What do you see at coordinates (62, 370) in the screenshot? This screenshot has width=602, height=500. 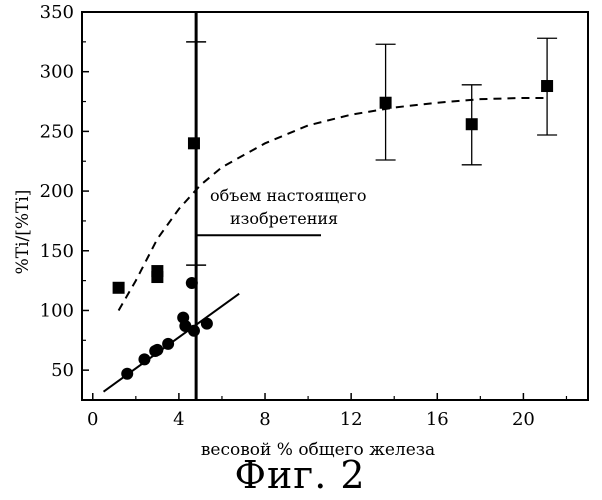 I see `y-tick-label: 50` at bounding box center [62, 370].